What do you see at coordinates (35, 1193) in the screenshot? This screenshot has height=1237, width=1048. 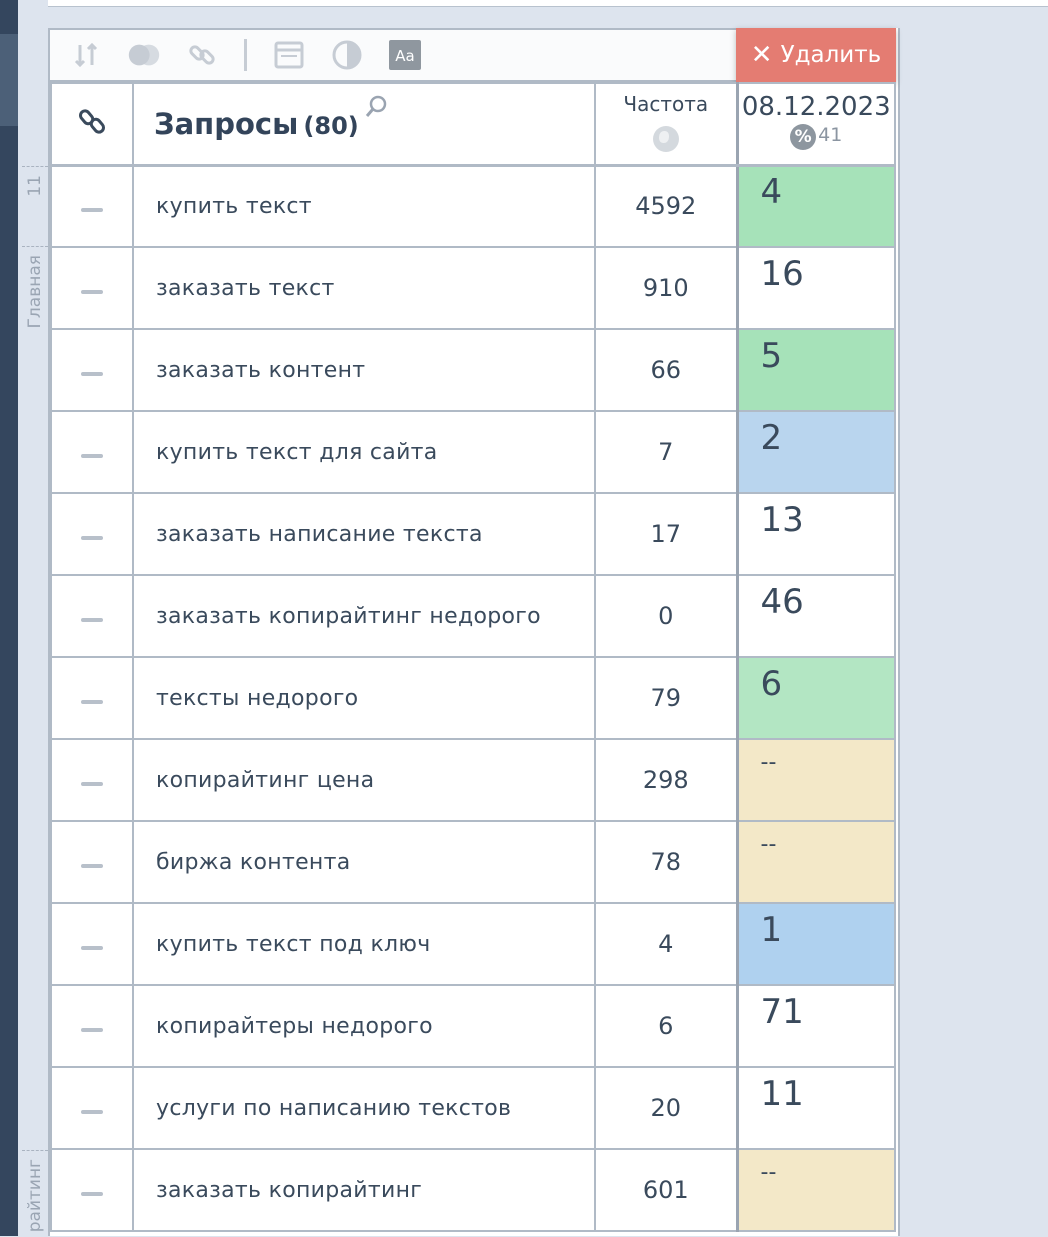 I see `group-label-copywriting: райтинг` at bounding box center [35, 1193].